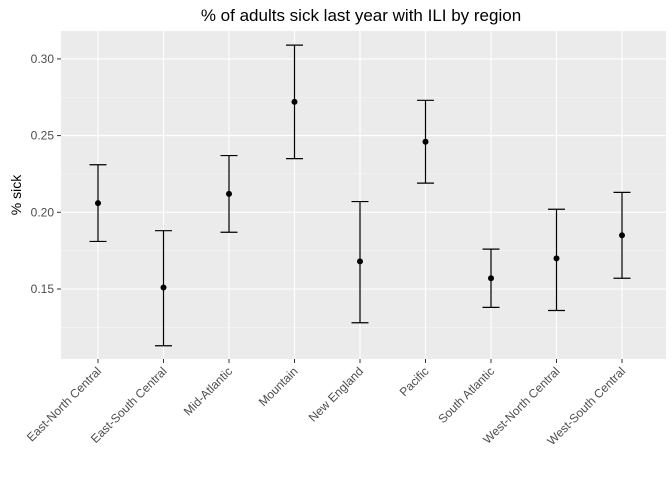 This screenshot has height=480, width=672. What do you see at coordinates (466, 395) in the screenshot?
I see `x-tick-label: South Atlantic` at bounding box center [466, 395].